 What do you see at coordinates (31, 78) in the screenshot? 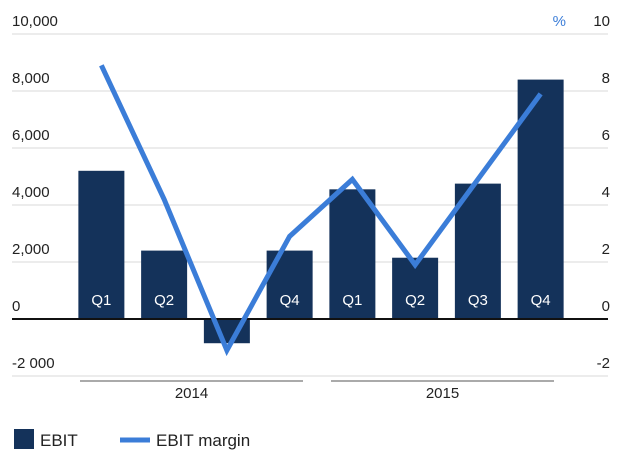
I see `y-tick-label: 8,000` at bounding box center [31, 78].